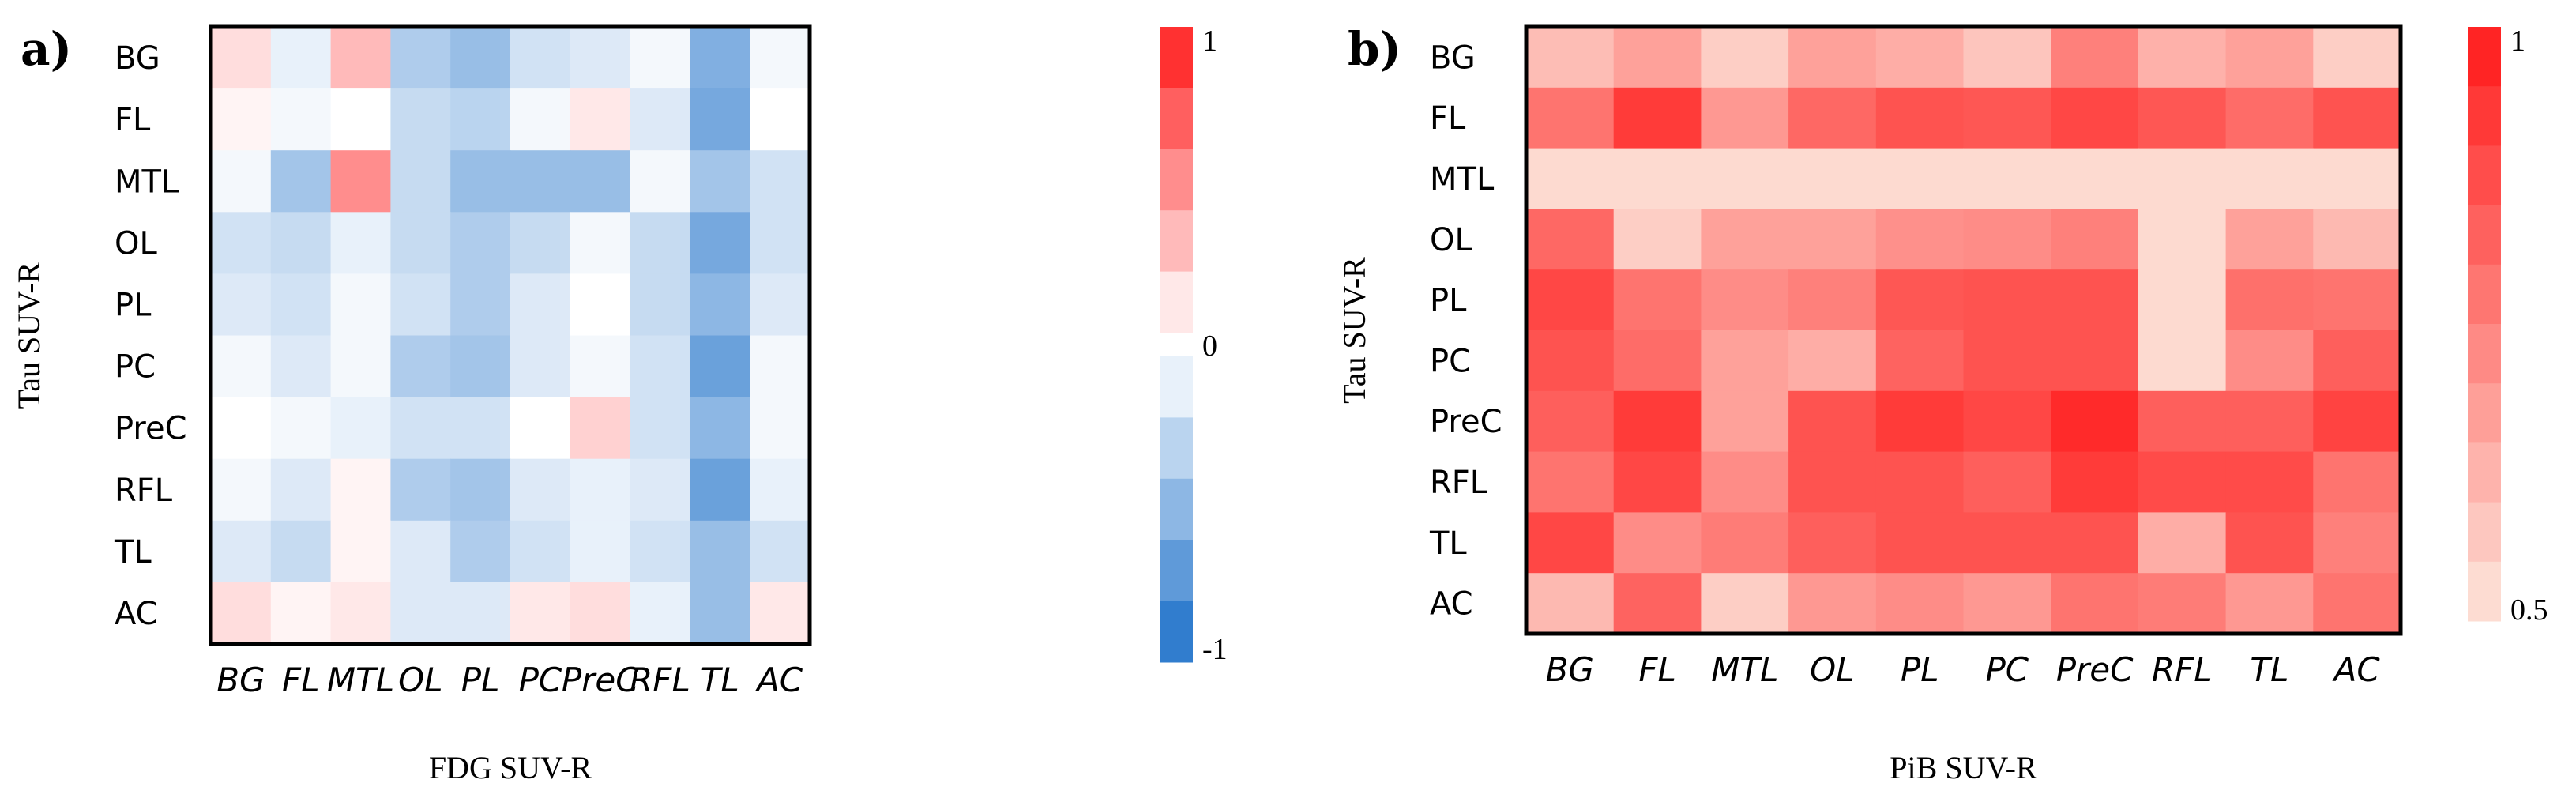 This screenshot has height=802, width=2576. Describe the element at coordinates (481, 243) in the screenshot. I see `heatmap-cell-OL-PL` at that location.